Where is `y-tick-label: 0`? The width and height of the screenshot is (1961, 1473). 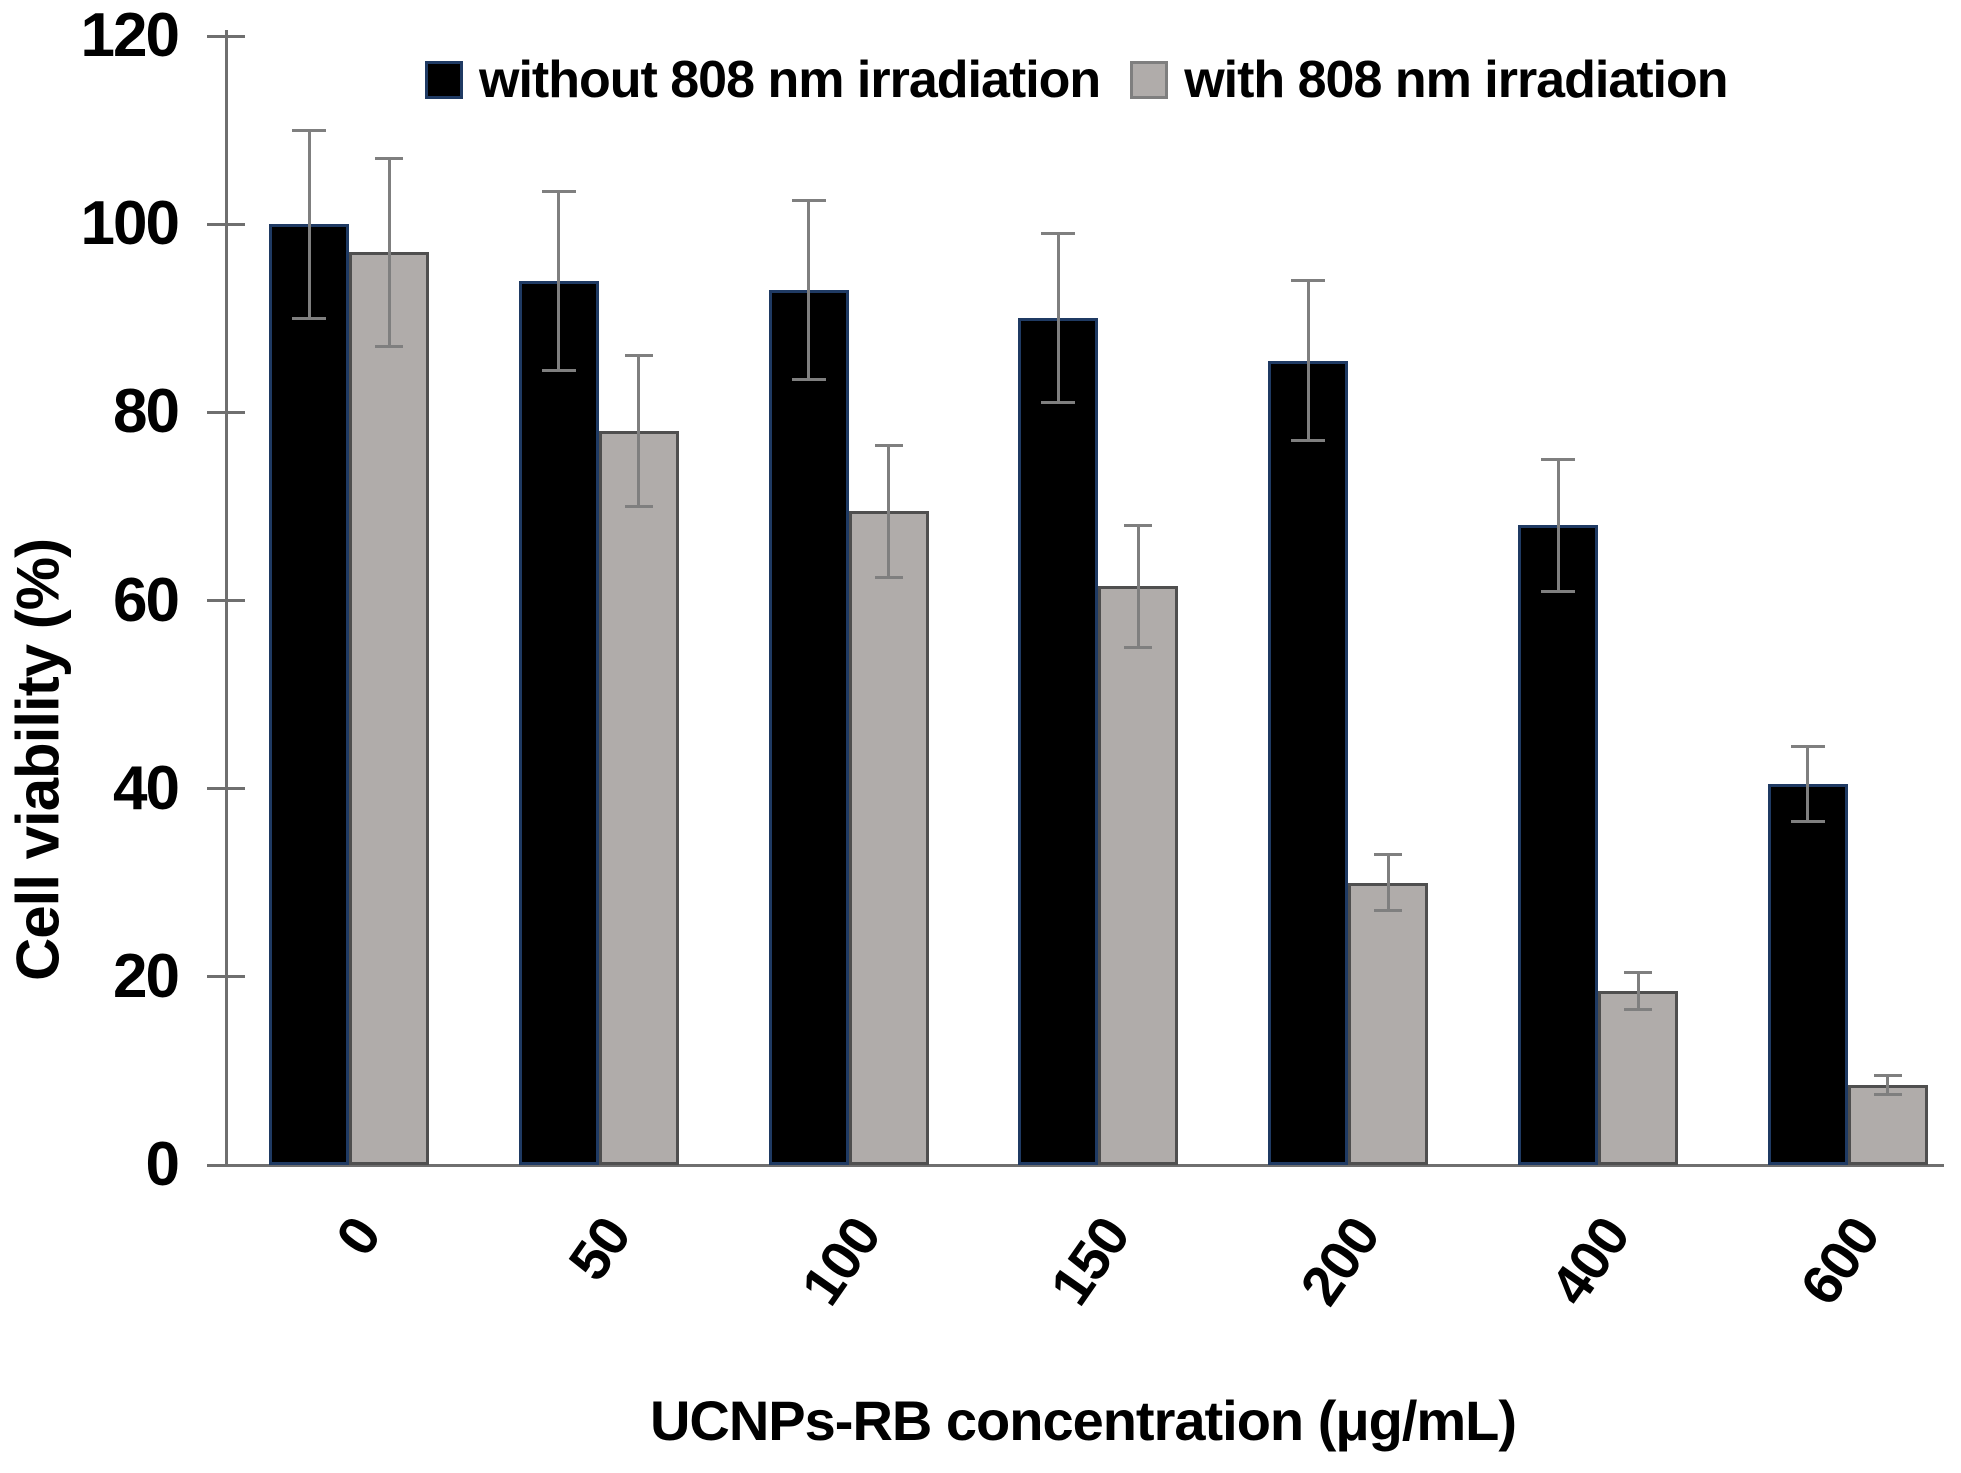 y-tick-label: 0 is located at coordinates (162, 1164).